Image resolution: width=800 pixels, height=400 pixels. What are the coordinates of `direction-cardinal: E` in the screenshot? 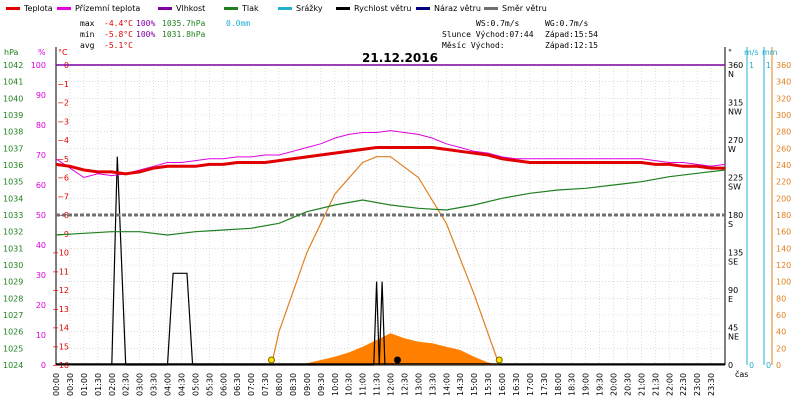 It's located at (730, 299).